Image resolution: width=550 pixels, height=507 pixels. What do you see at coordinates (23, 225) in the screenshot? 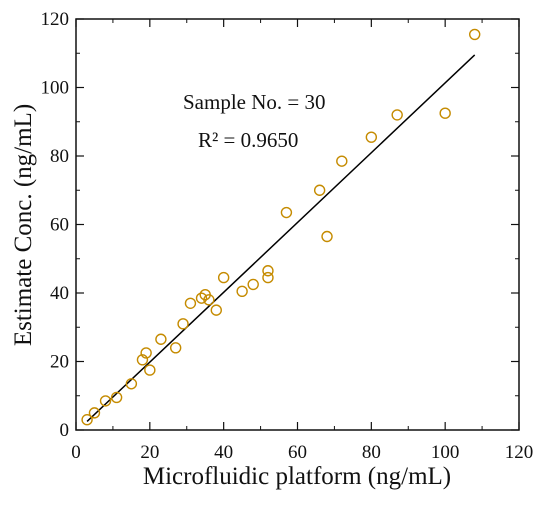
I see `y-axis-label: Estimate Conc. (ng/mL)` at bounding box center [23, 225].